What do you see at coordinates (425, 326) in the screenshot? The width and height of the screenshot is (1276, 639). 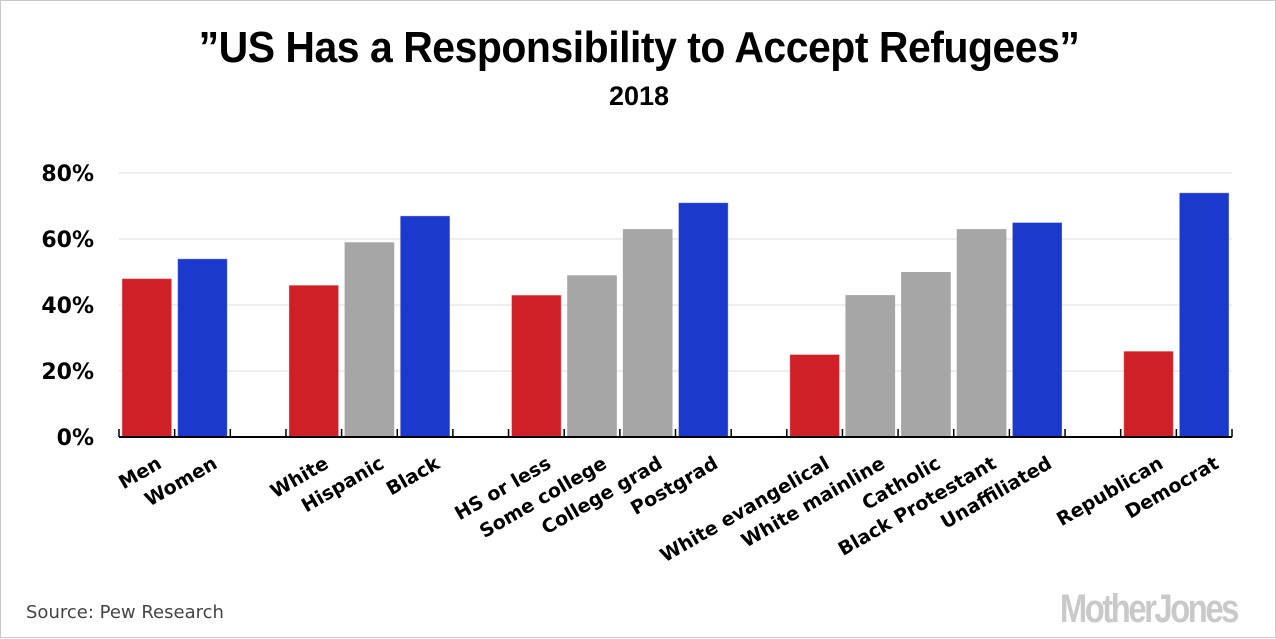 I see `bar-black` at bounding box center [425, 326].